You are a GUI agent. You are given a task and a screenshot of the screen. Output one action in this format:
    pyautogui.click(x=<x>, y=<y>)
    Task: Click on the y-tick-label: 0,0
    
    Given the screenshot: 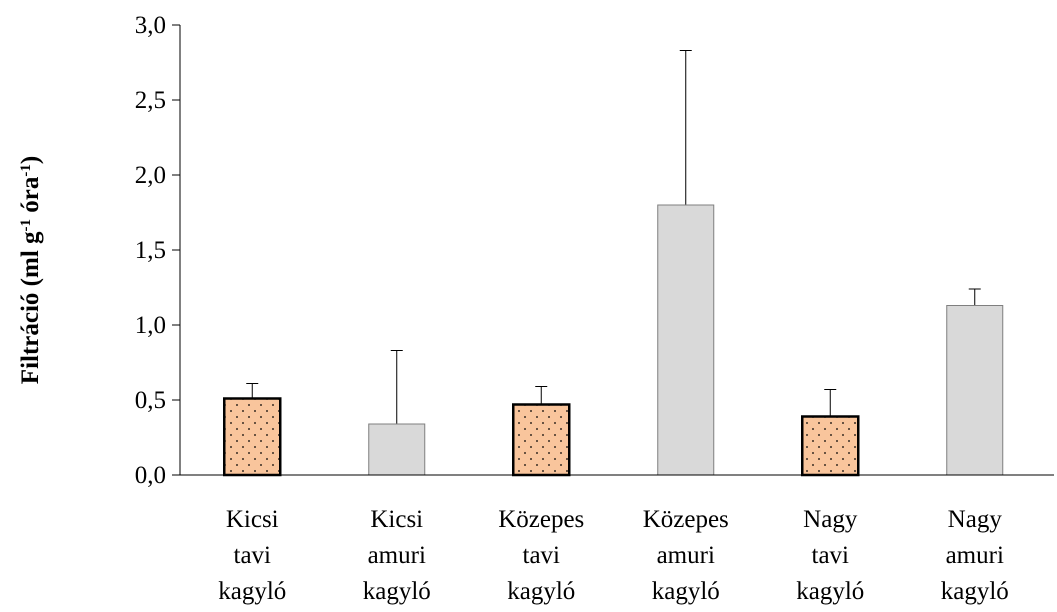 What is the action you would take?
    pyautogui.click(x=150, y=475)
    